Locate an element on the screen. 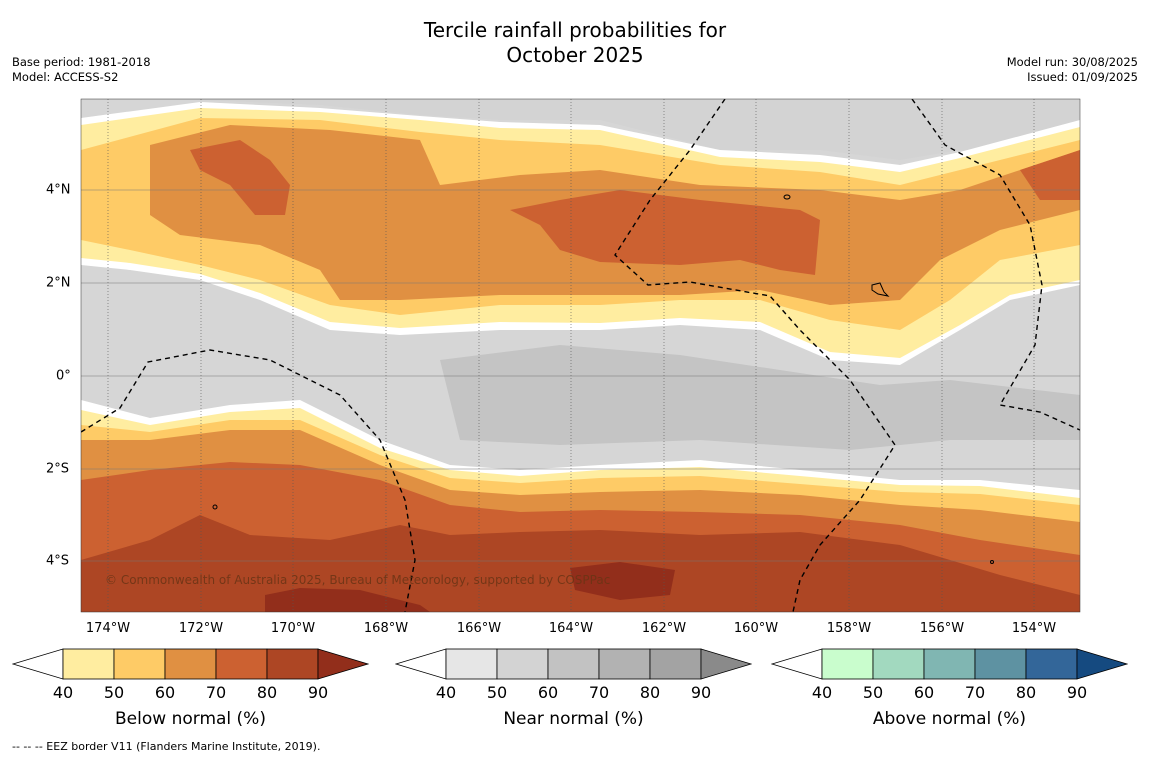 Image resolution: width=1150 pixels, height=758 pixels. issued-text: Issued: 01/09/2025 is located at coordinates (1082, 77).